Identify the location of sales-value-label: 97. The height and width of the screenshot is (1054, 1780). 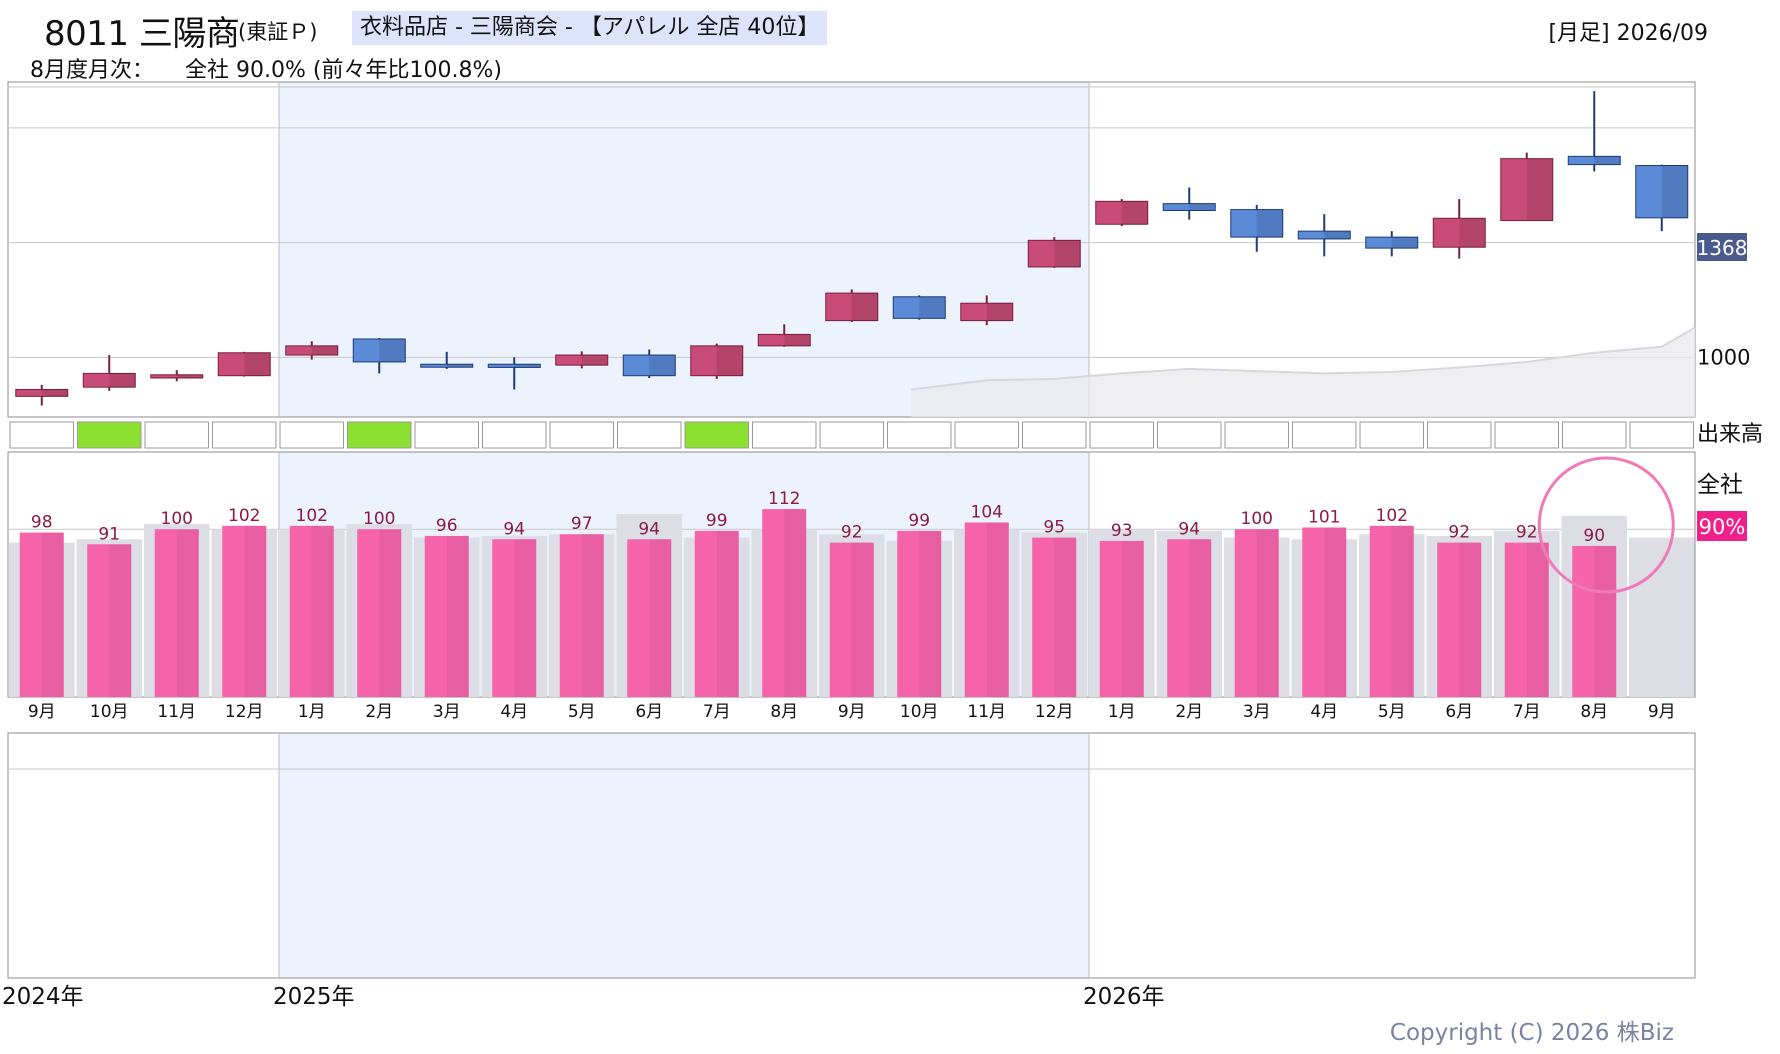
(582, 524).